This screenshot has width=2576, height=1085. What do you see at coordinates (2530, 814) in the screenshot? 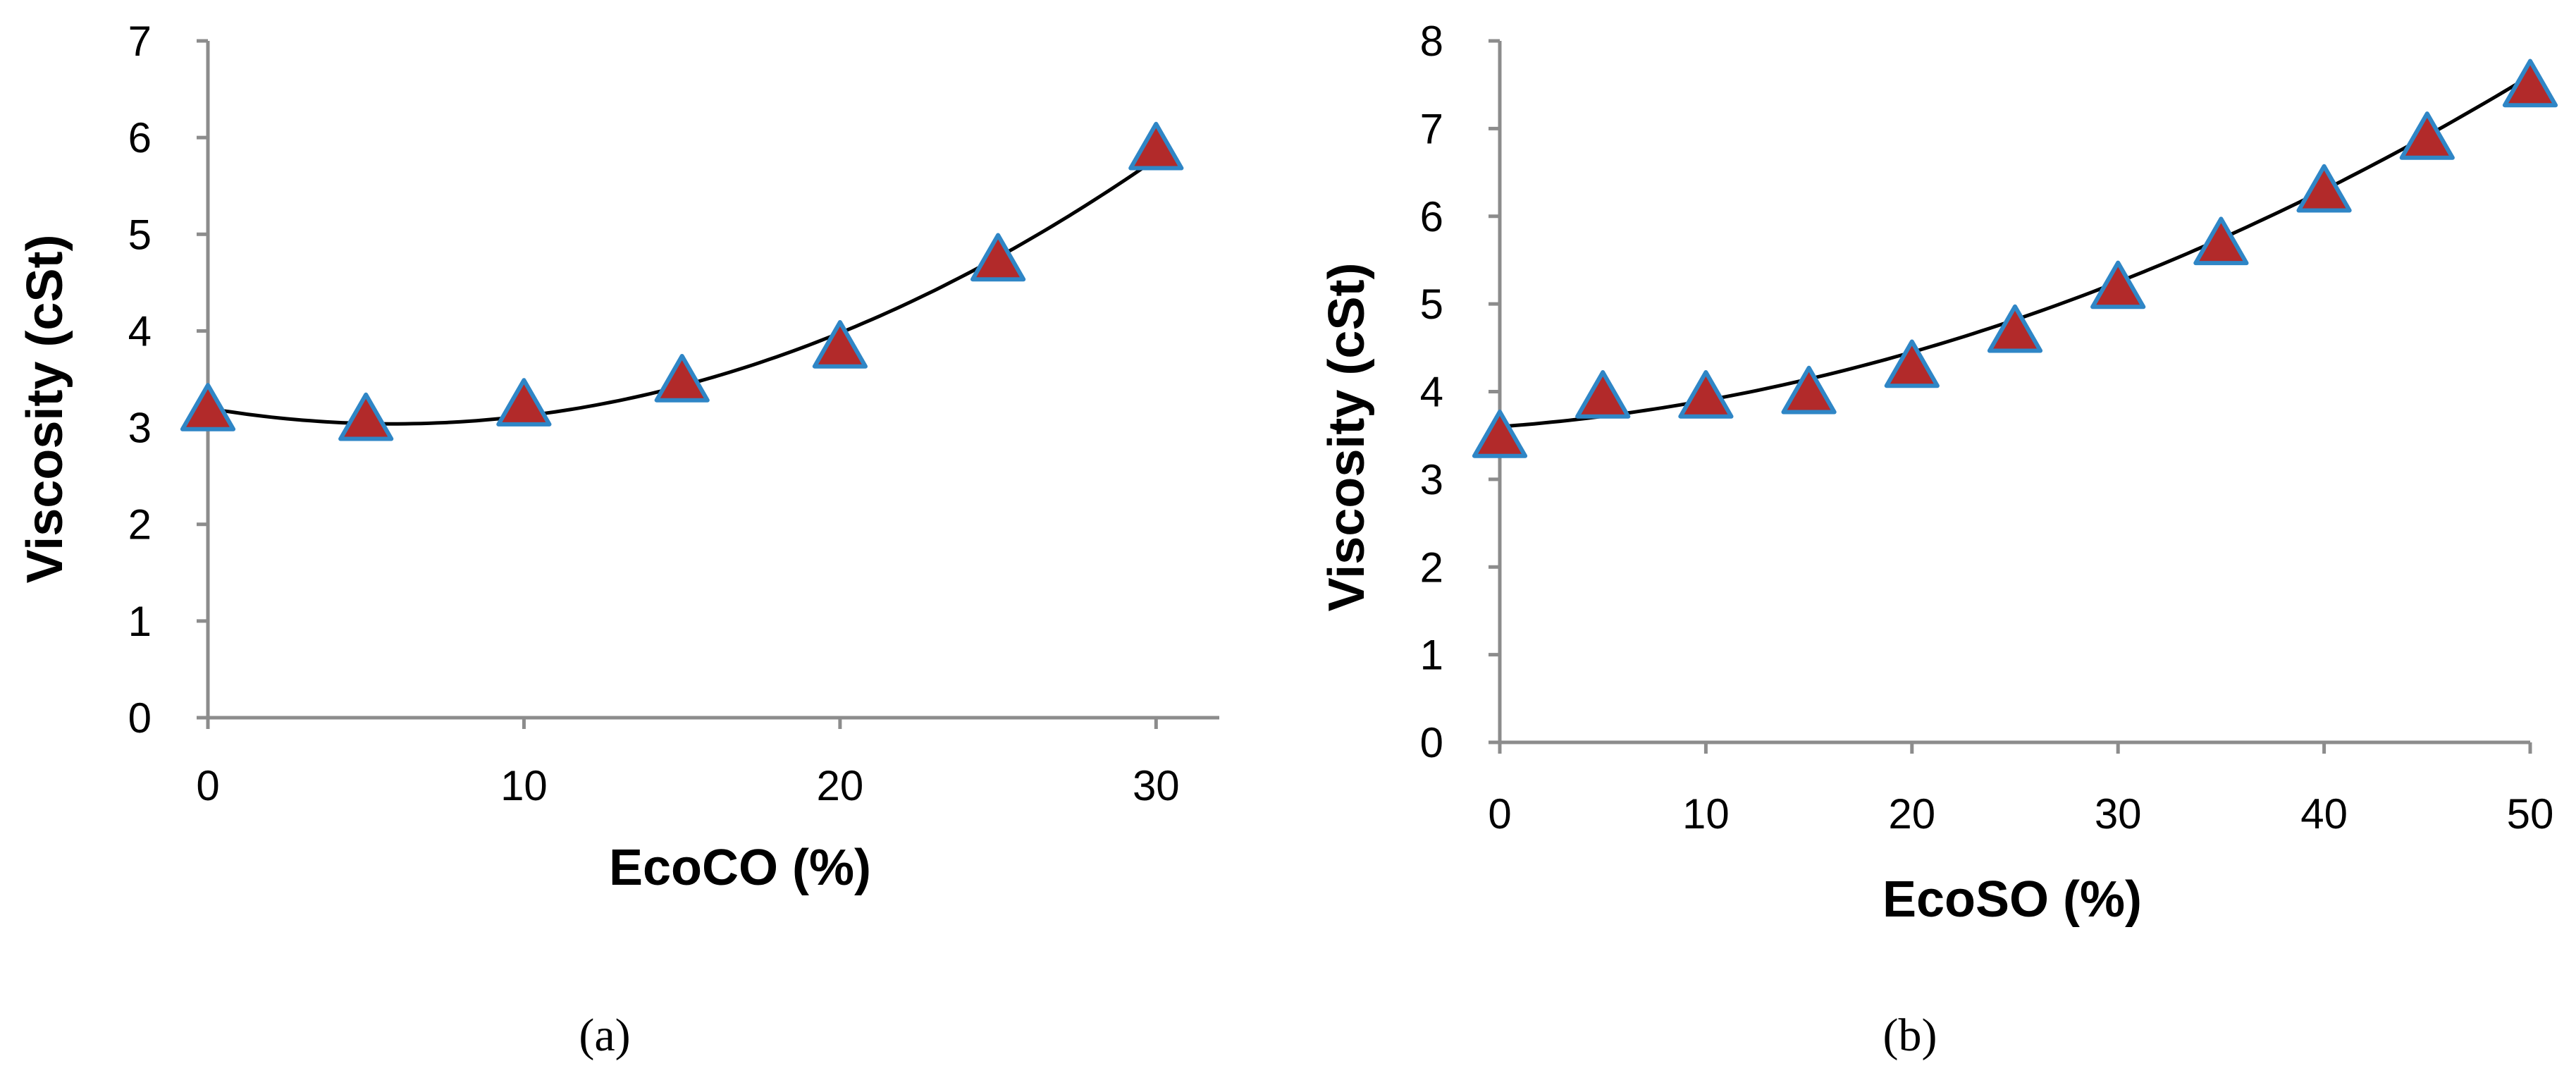
I see `x-tick-label: 50` at bounding box center [2530, 814].